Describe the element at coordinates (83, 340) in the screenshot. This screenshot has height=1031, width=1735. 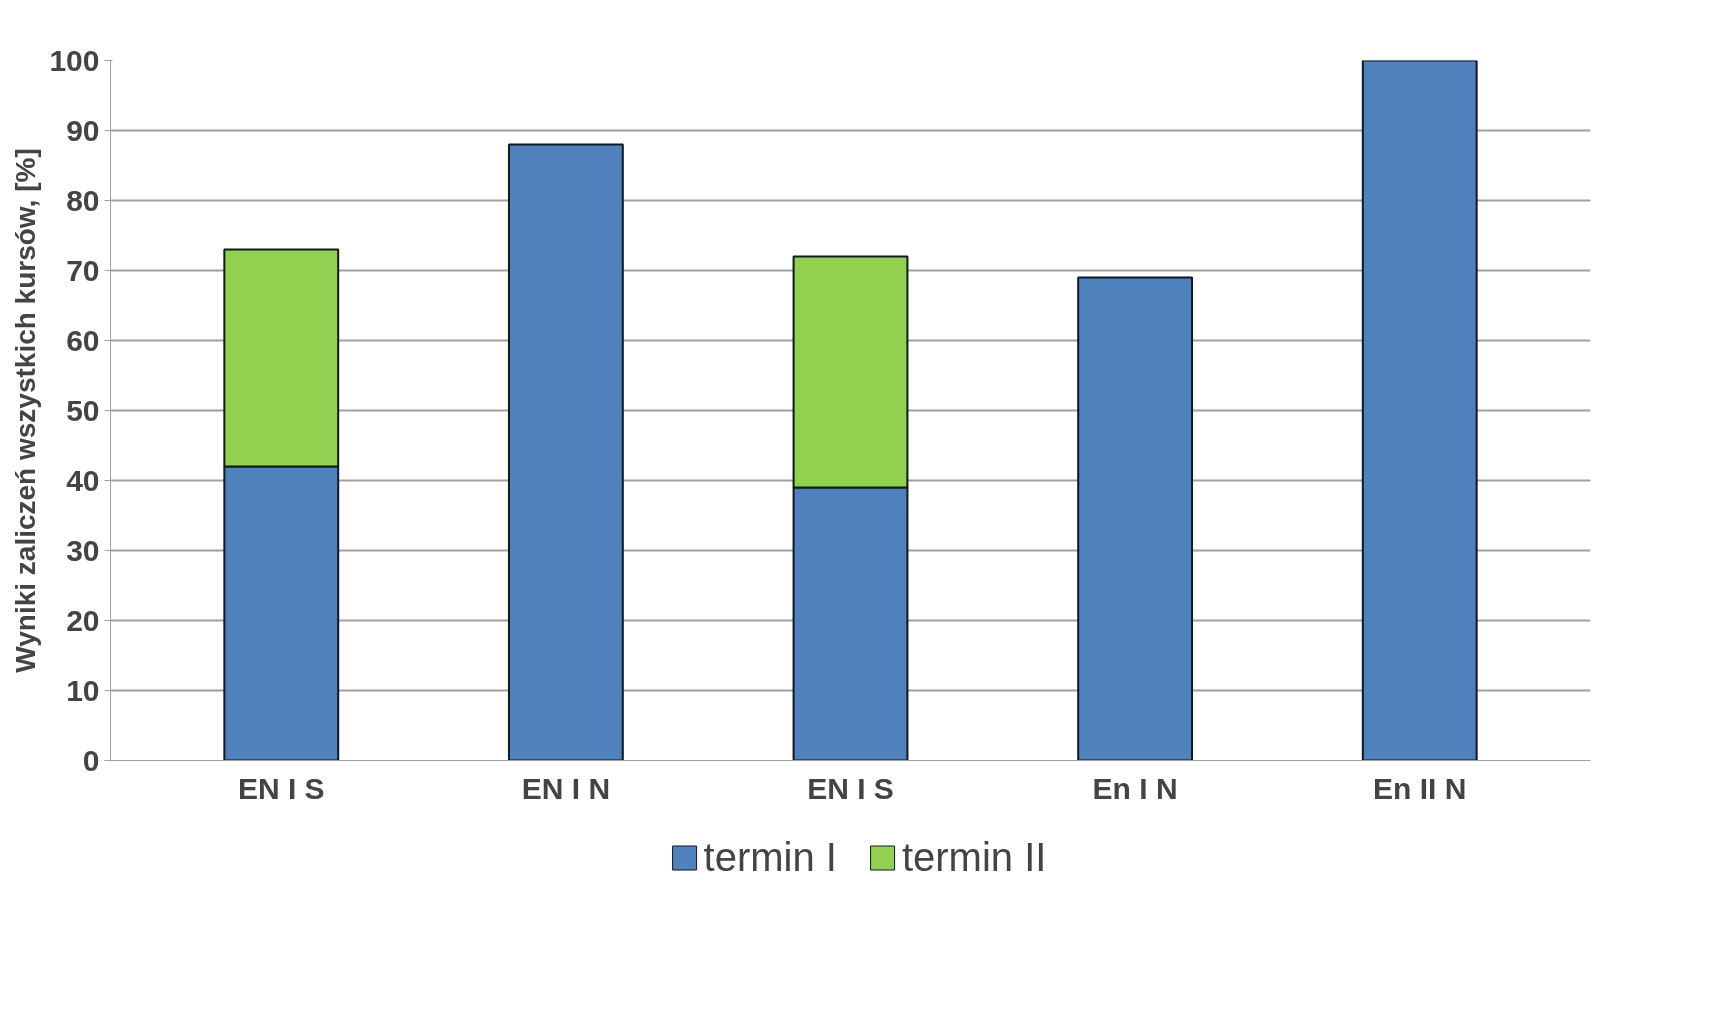
I see `y-tick-label: 60` at that location.